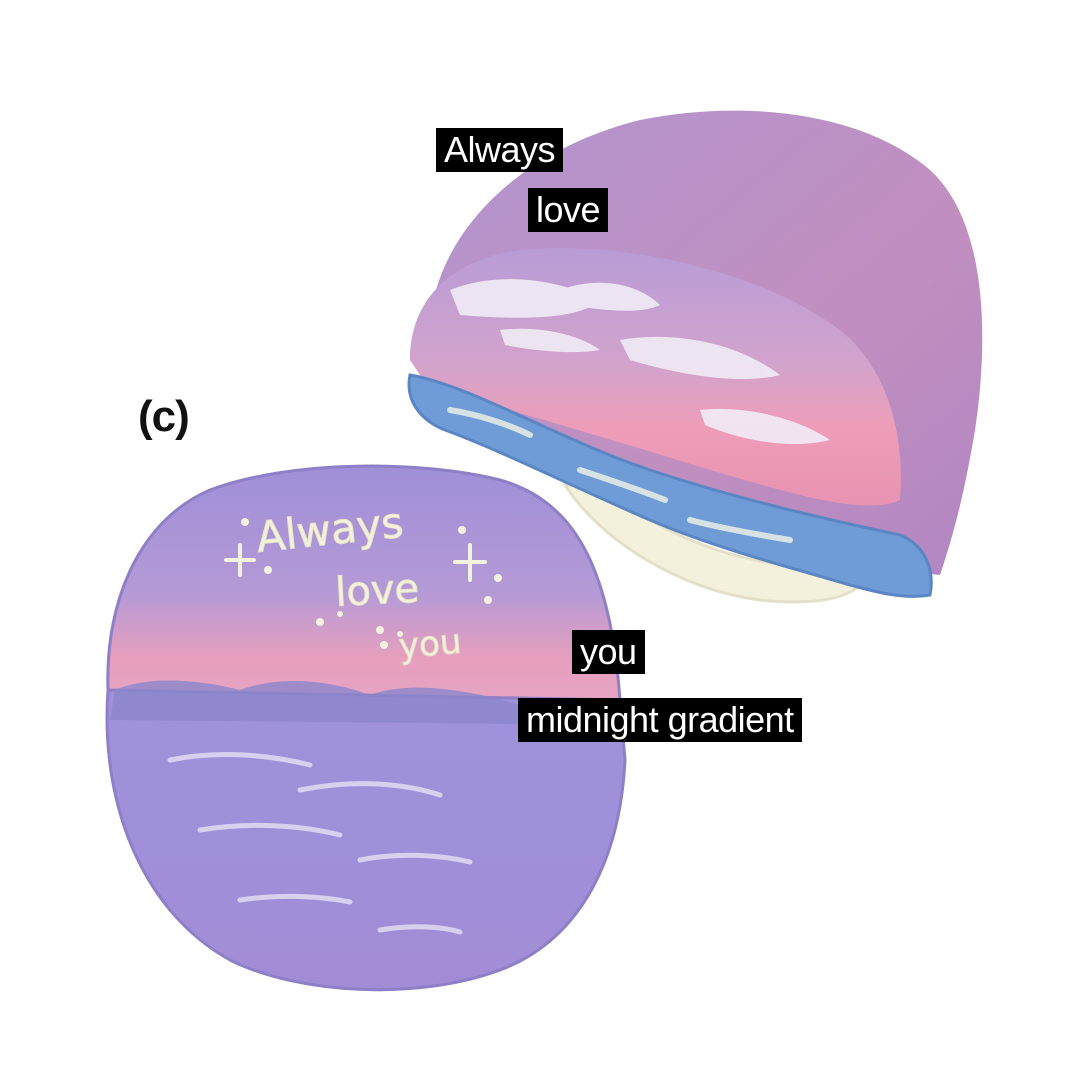 The image size is (1080, 1080). I want to click on caption-label-third: you, so click(608, 652).